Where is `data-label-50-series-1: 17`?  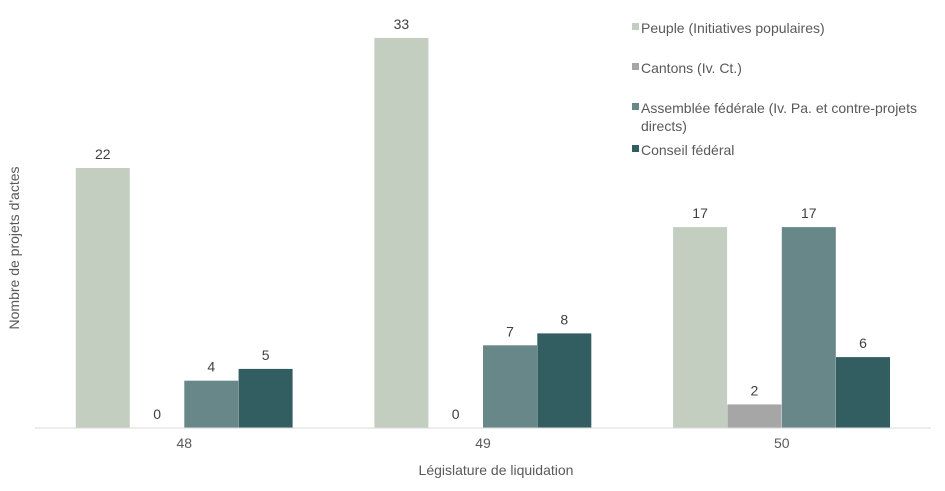
data-label-50-series-1: 17 is located at coordinates (700, 213).